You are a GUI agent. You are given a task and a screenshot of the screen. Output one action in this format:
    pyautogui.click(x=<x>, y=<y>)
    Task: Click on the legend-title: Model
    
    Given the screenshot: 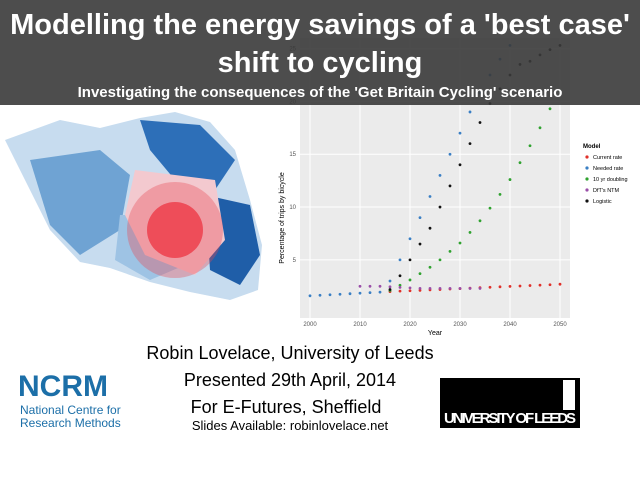 What is the action you would take?
    pyautogui.click(x=592, y=147)
    